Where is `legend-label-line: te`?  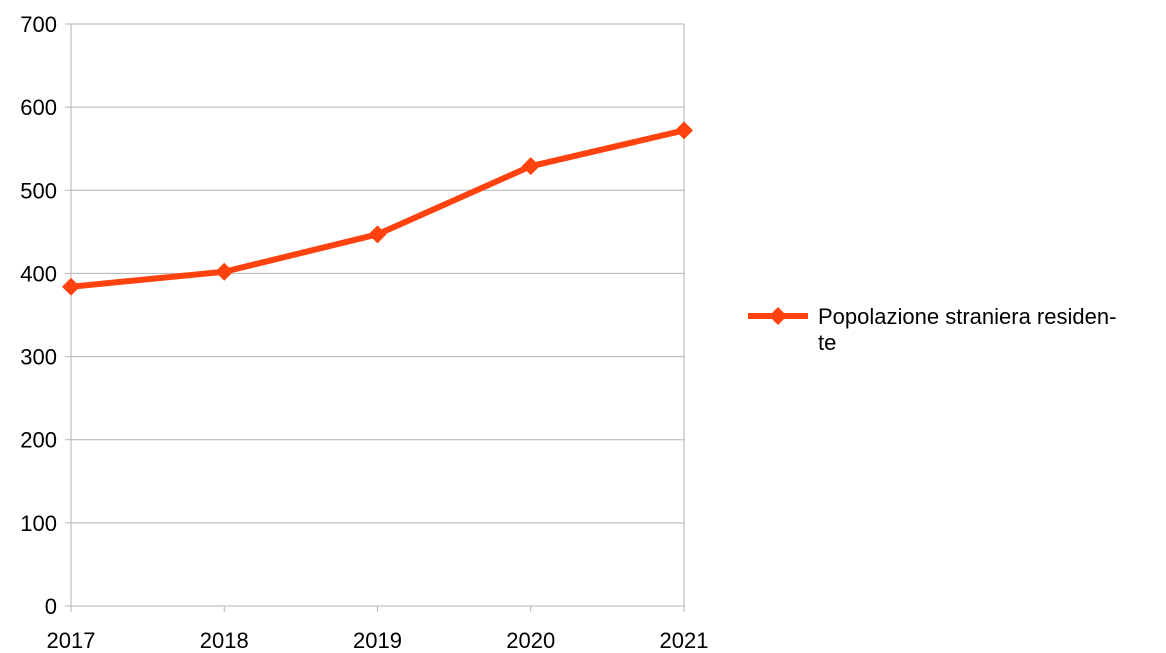 legend-label-line: te is located at coordinates (827, 342).